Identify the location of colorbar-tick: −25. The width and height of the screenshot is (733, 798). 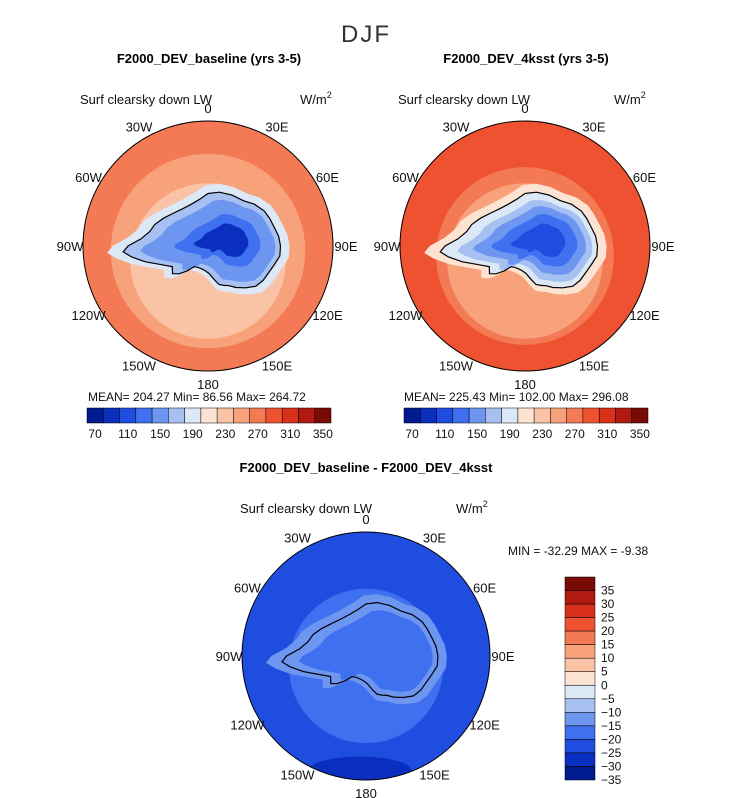
(611, 753).